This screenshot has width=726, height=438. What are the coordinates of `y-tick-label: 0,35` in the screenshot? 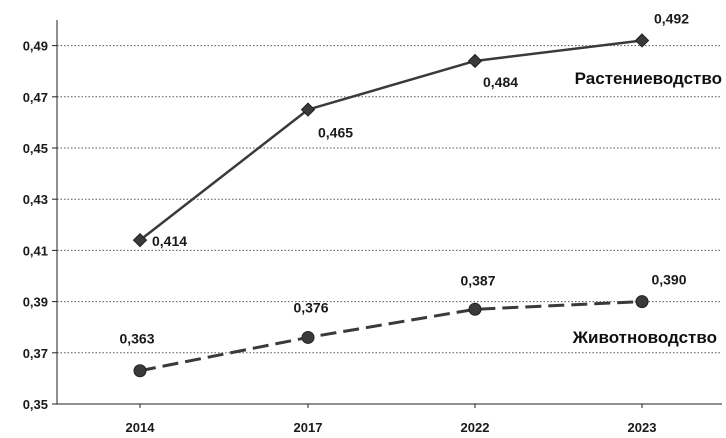 It's located at (35, 404).